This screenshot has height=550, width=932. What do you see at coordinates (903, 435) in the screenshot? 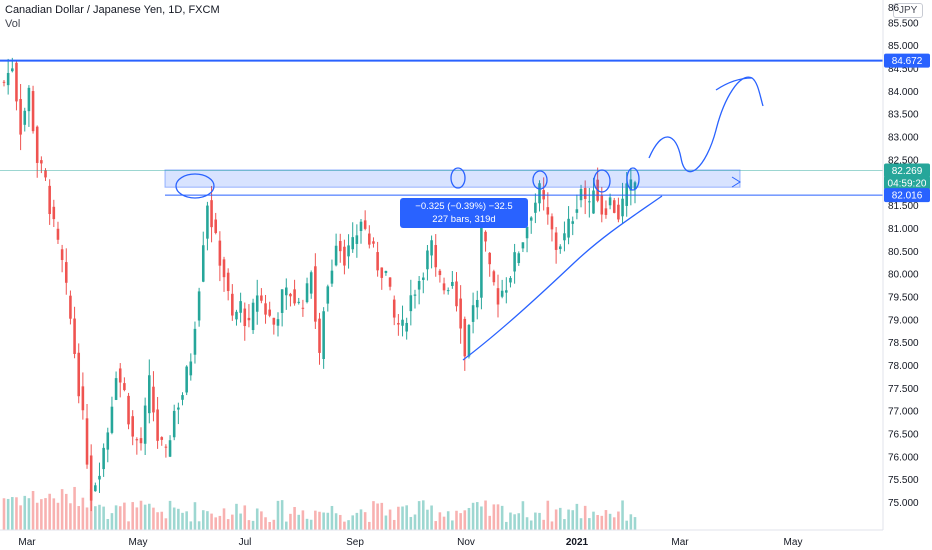
I see `price-tick-label: 76.500` at bounding box center [903, 435].